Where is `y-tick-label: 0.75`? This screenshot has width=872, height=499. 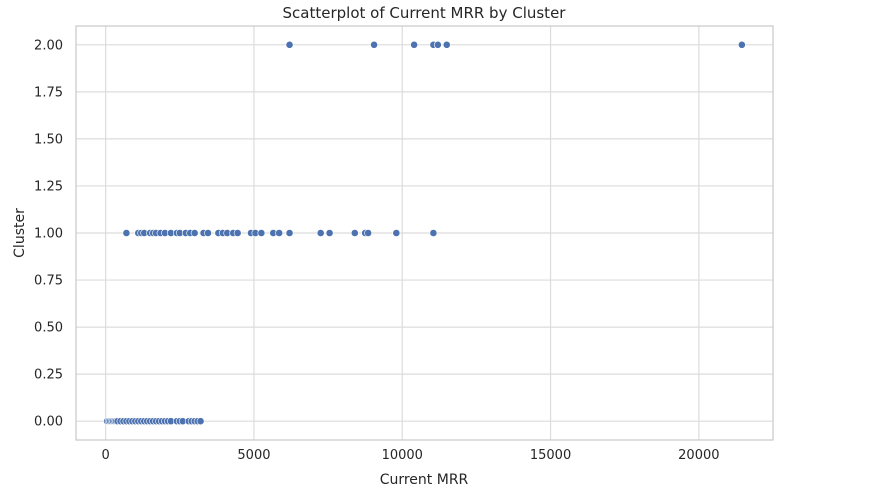 y-tick-label: 0.75 is located at coordinates (48, 281).